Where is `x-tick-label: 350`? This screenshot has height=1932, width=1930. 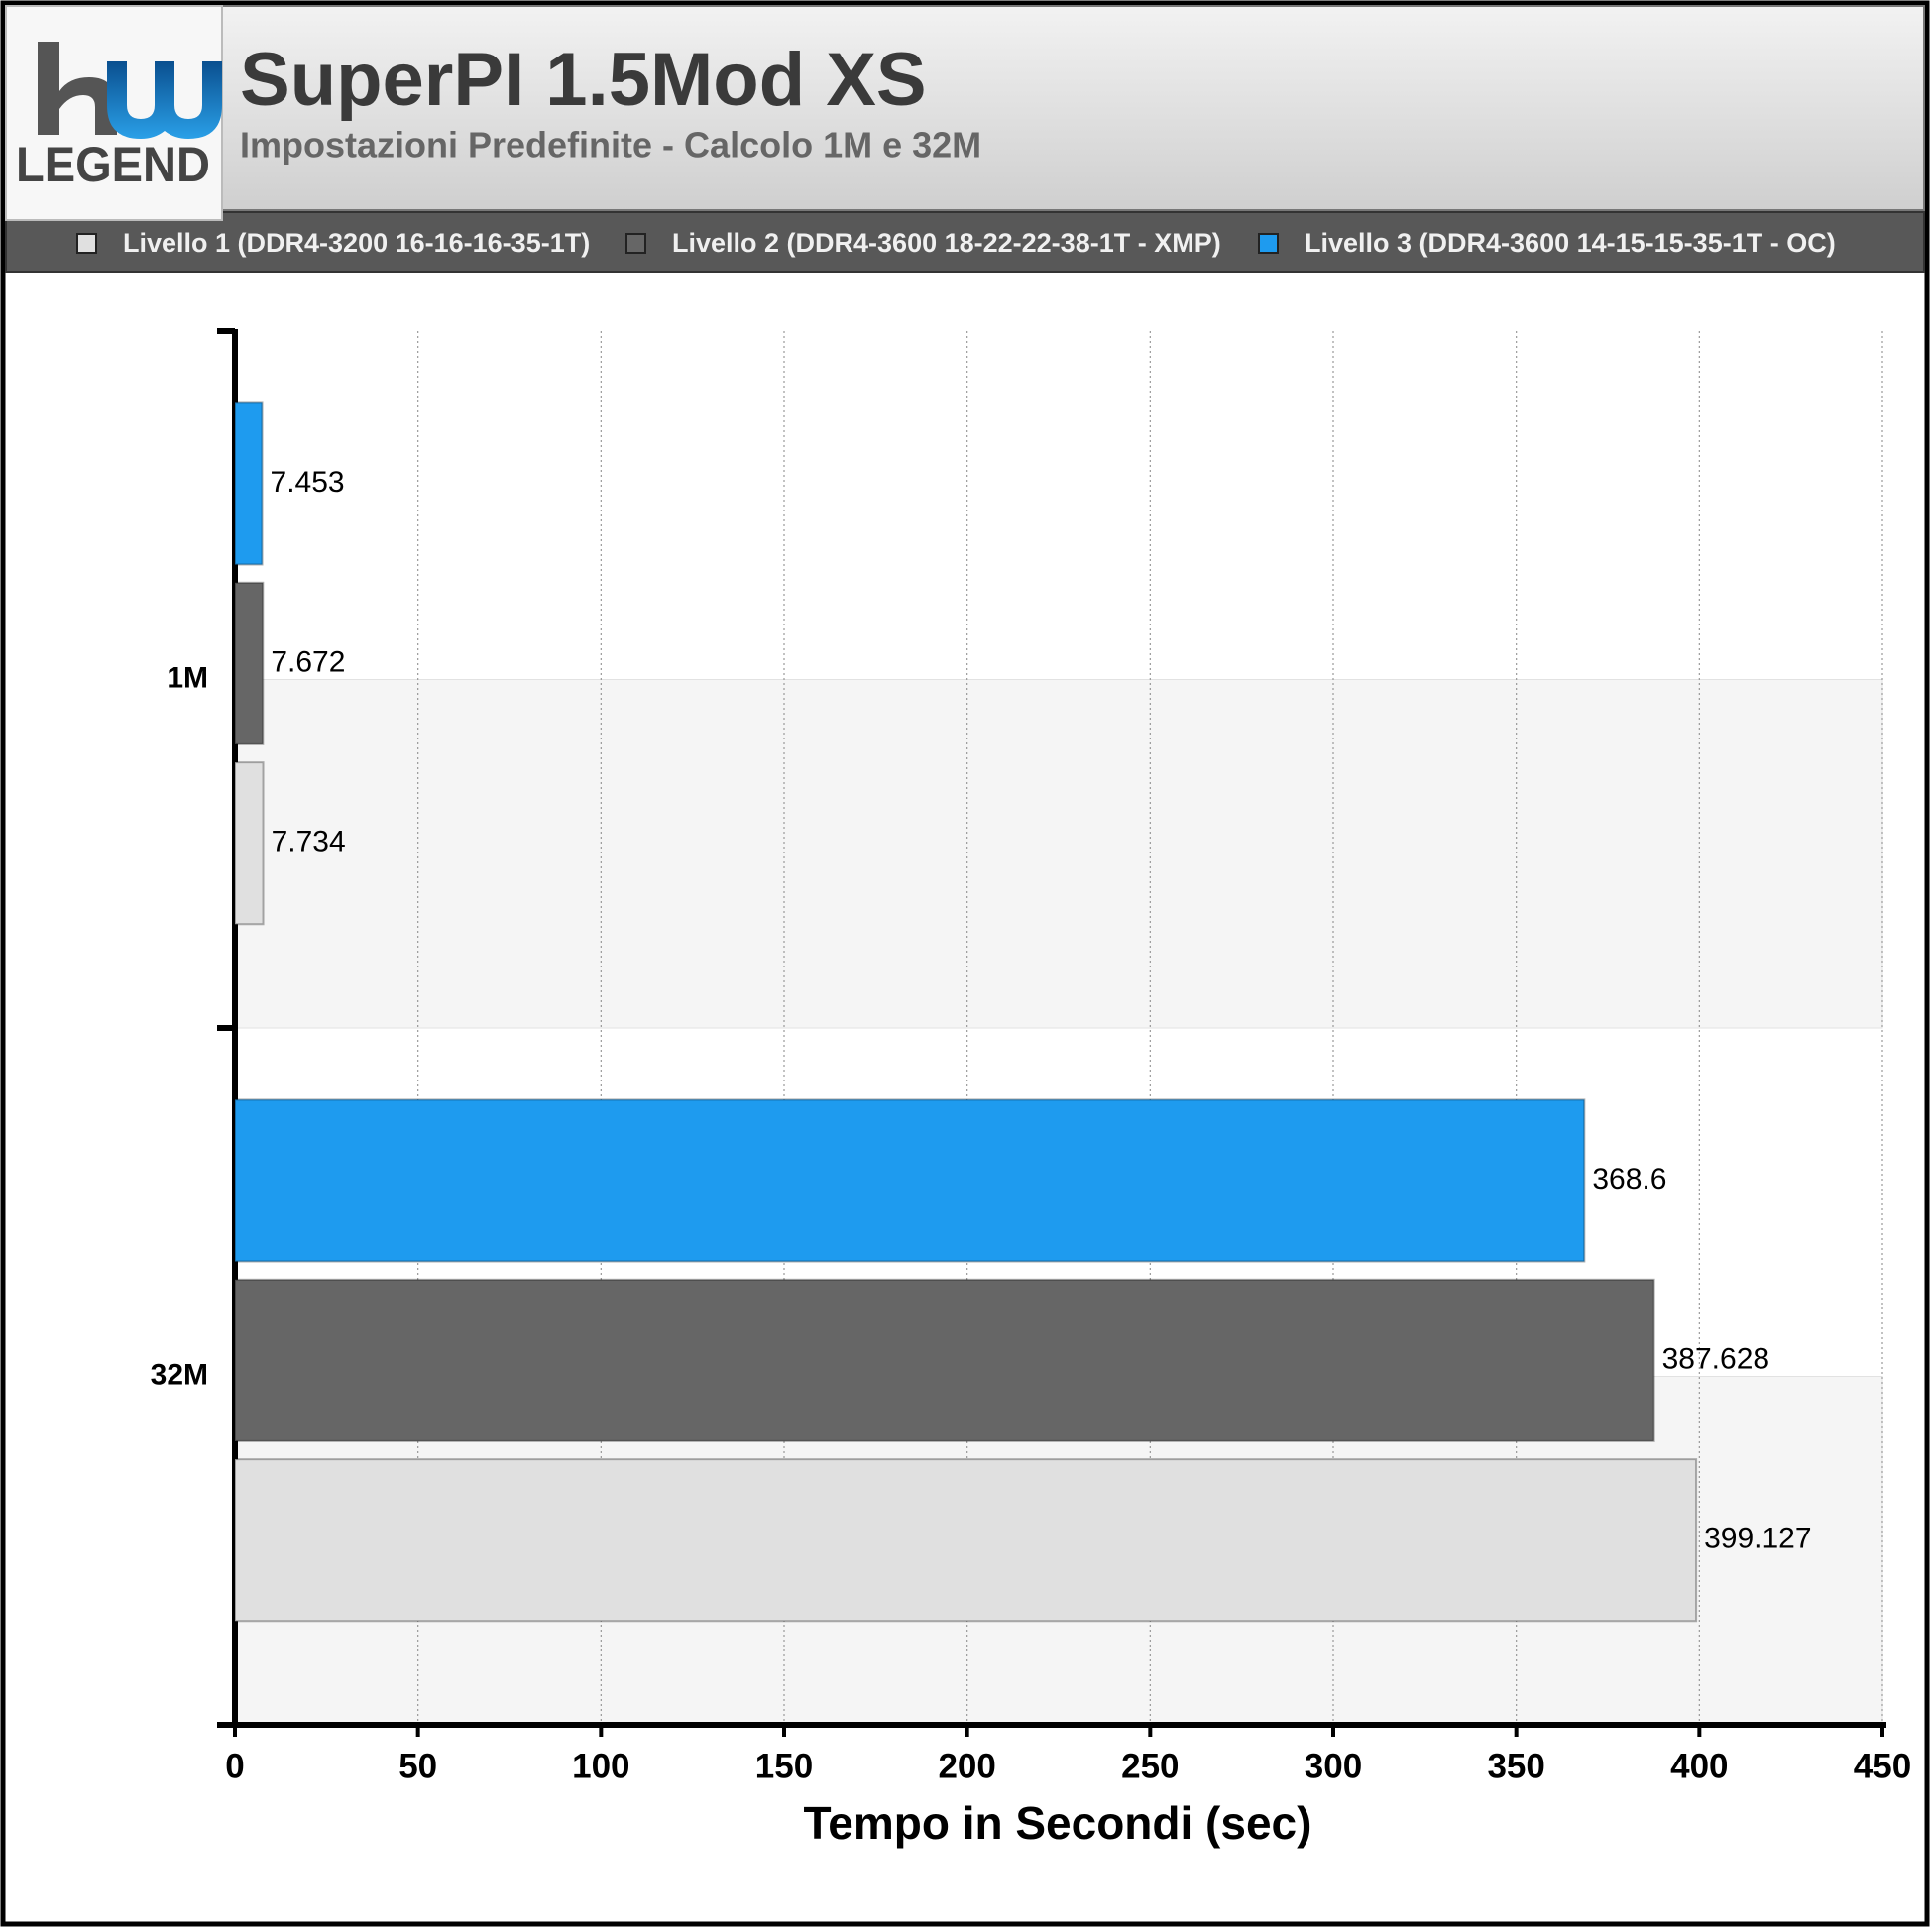
x-tick-label: 350 is located at coordinates (1516, 1766).